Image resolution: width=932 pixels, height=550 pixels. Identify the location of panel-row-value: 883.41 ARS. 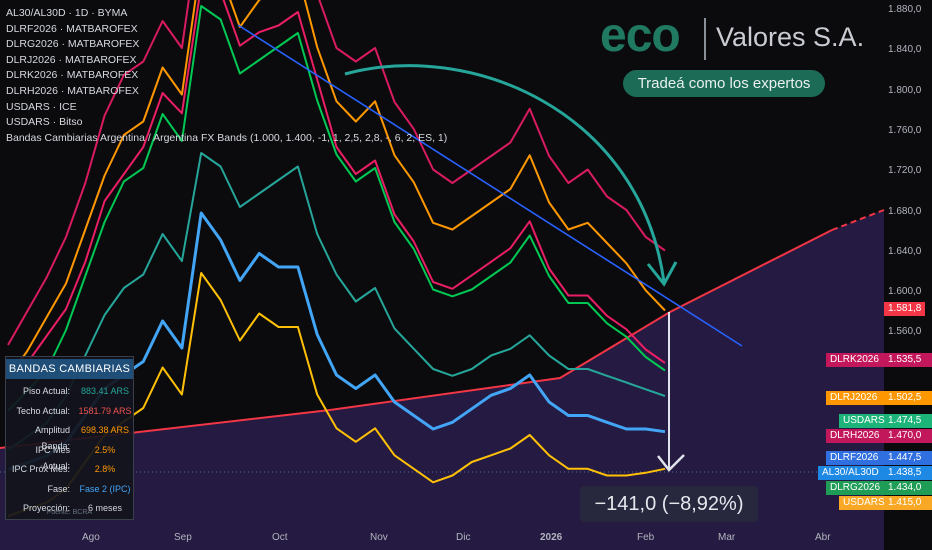
(105, 391).